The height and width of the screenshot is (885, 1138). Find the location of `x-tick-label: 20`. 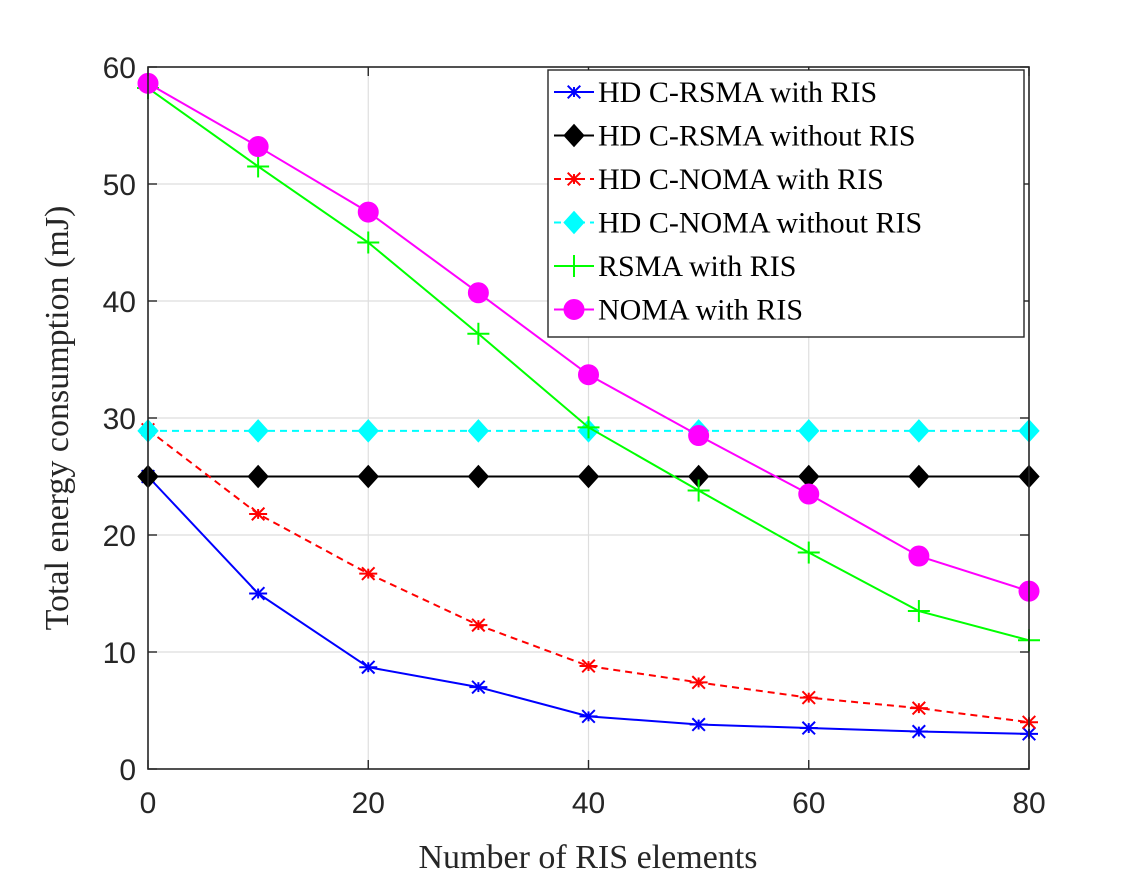

x-tick-label: 20 is located at coordinates (368, 803).